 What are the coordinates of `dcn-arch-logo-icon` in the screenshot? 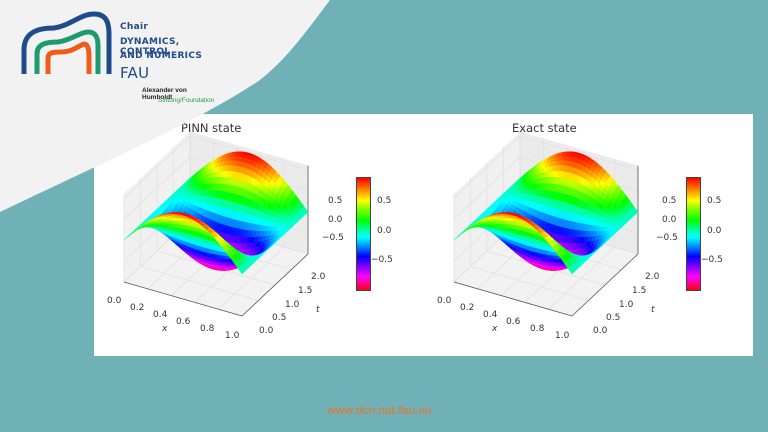 It's located at (66, 42).